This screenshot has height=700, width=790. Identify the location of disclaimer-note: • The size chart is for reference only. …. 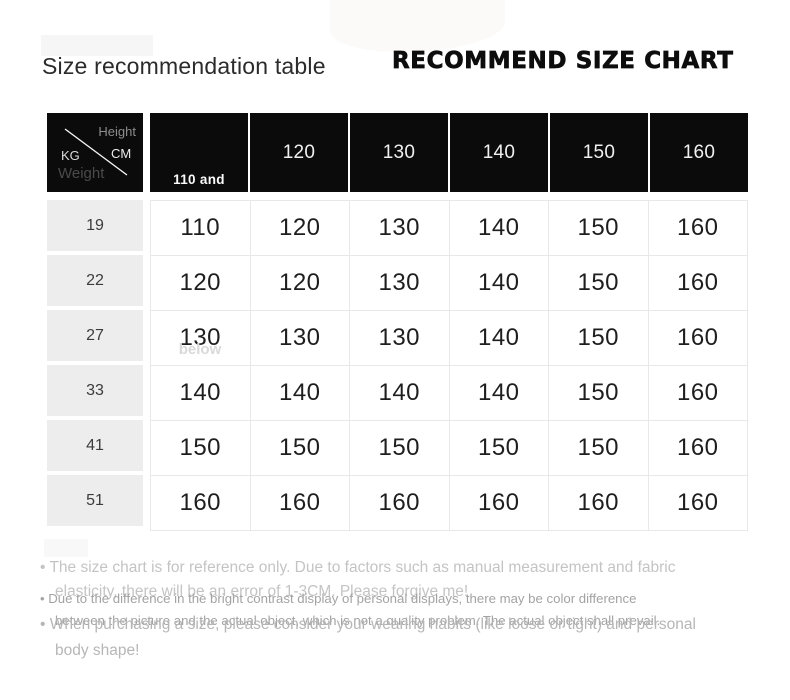
(358, 579).